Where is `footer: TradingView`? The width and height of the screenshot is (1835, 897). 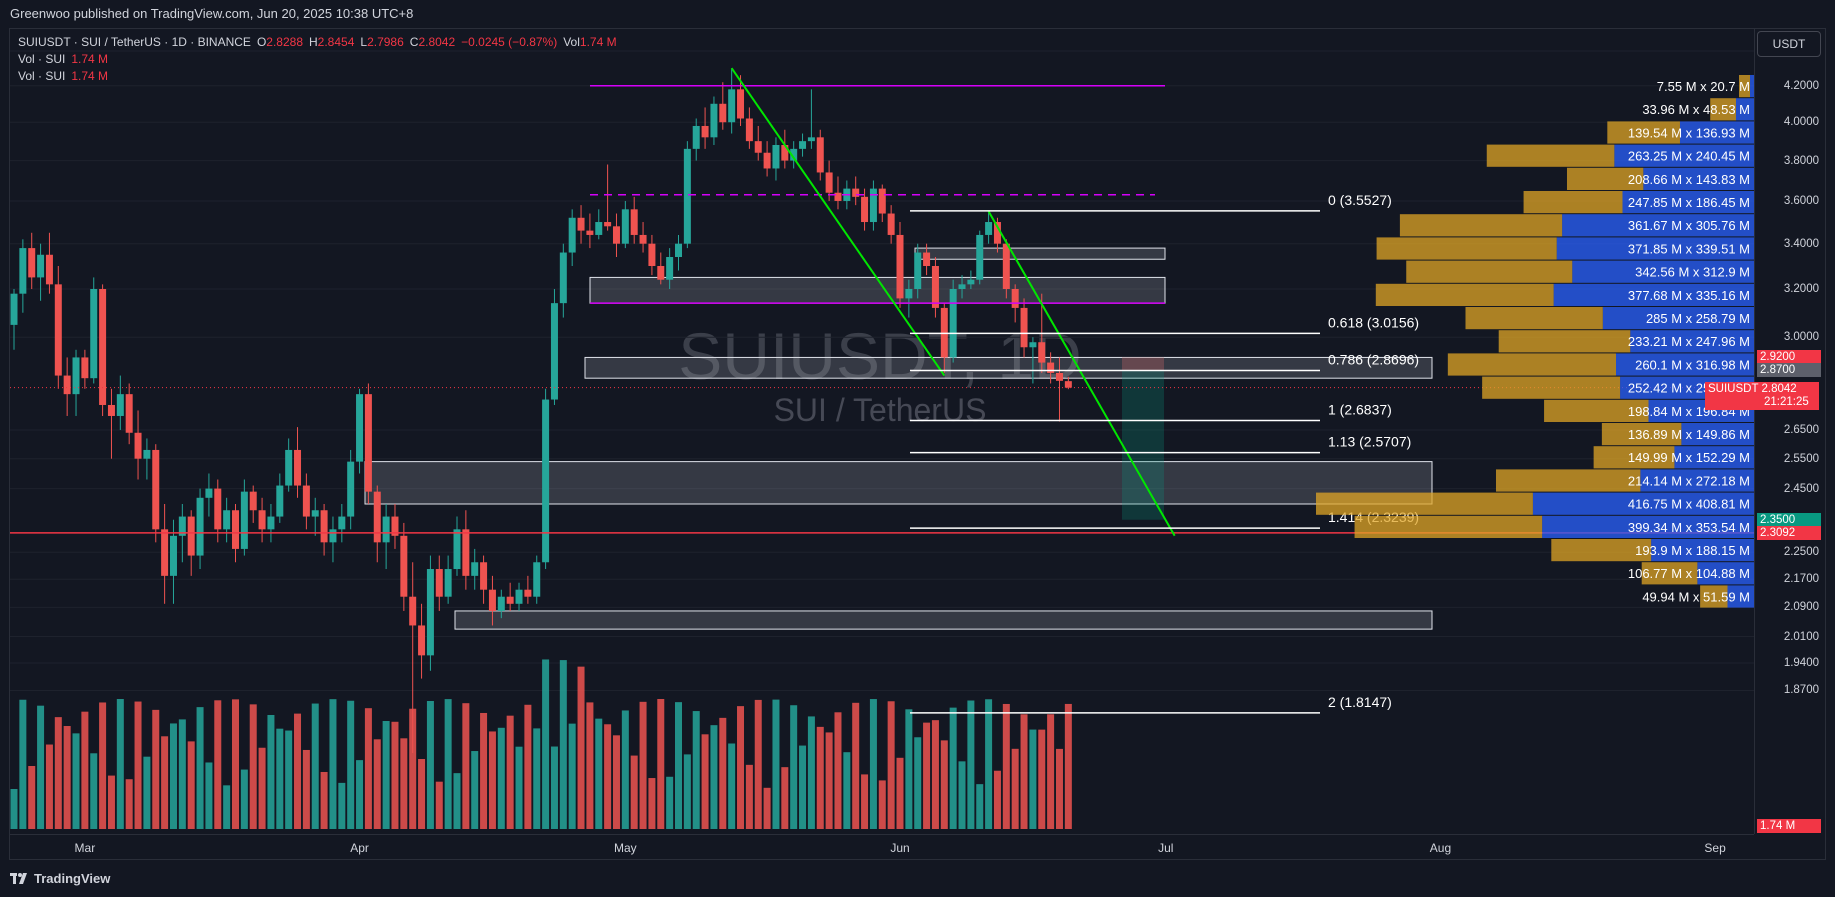
footer: TradingView is located at coordinates (917, 878).